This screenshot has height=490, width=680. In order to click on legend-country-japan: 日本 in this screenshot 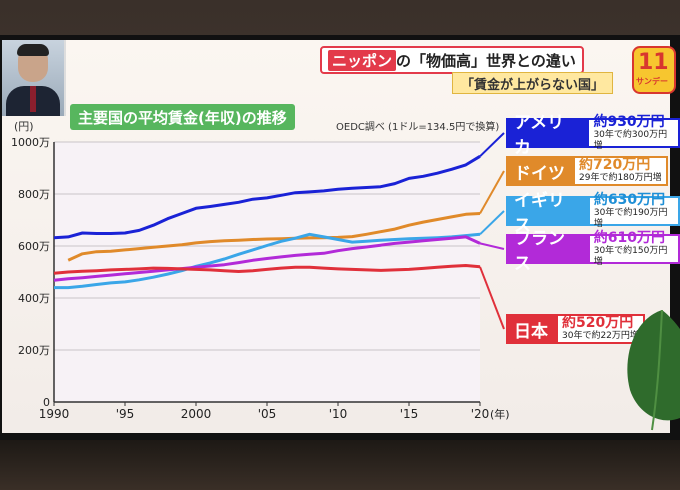, I will do `click(531, 329)`.